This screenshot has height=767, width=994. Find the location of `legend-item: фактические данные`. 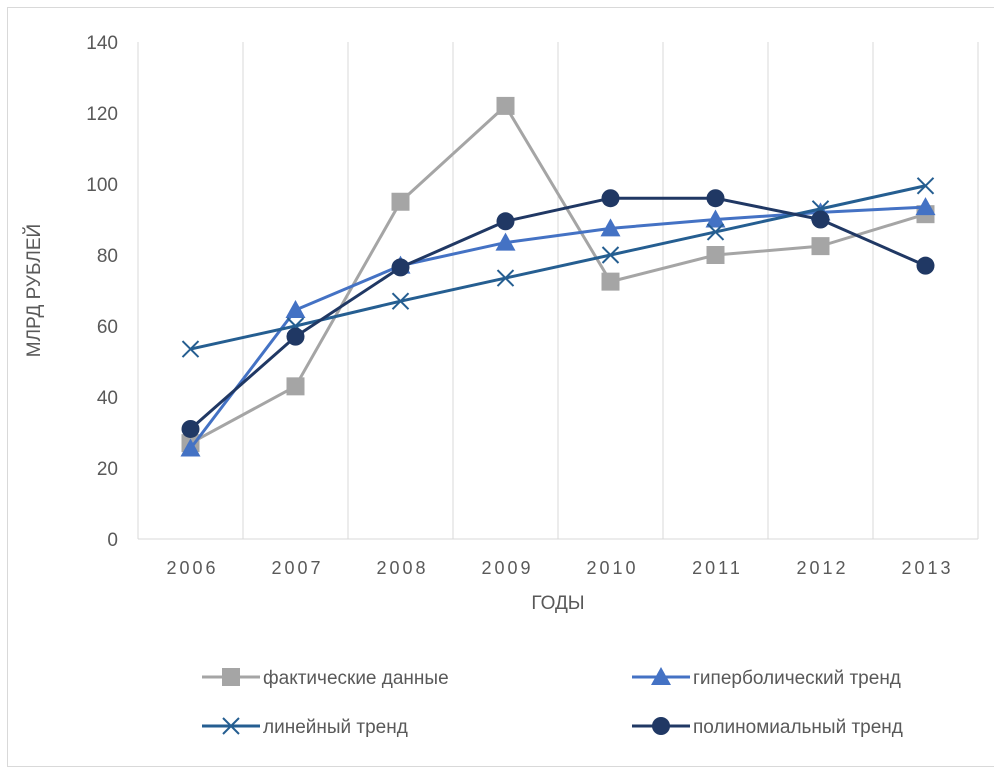

legend-item: фактические данные is located at coordinates (325, 678).